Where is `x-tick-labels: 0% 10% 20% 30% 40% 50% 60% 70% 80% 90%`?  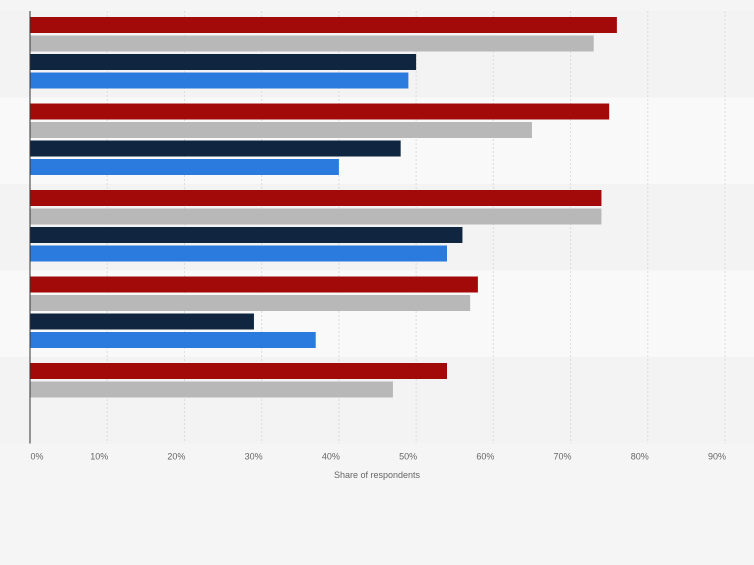 x-tick-labels: 0% 10% 20% 30% 40% 50% 60% 70% 80% 90% is located at coordinates (378, 457).